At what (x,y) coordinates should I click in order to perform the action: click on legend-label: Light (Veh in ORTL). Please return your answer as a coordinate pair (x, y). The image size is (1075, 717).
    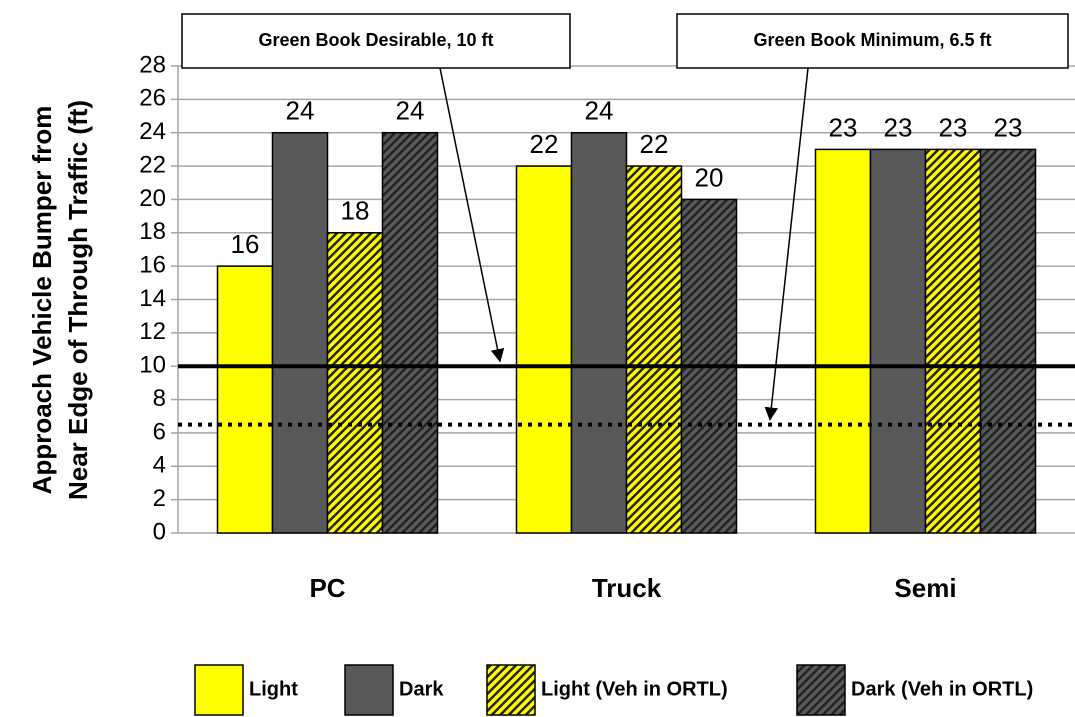
    Looking at the image, I should click on (634, 689).